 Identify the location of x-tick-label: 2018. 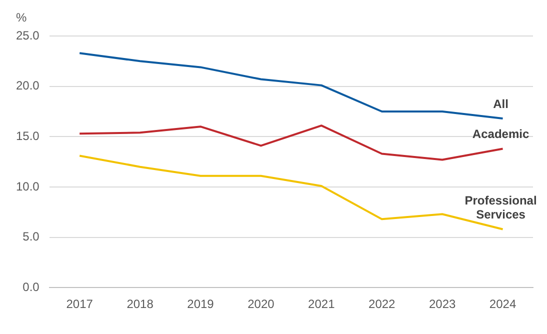
(140, 304).